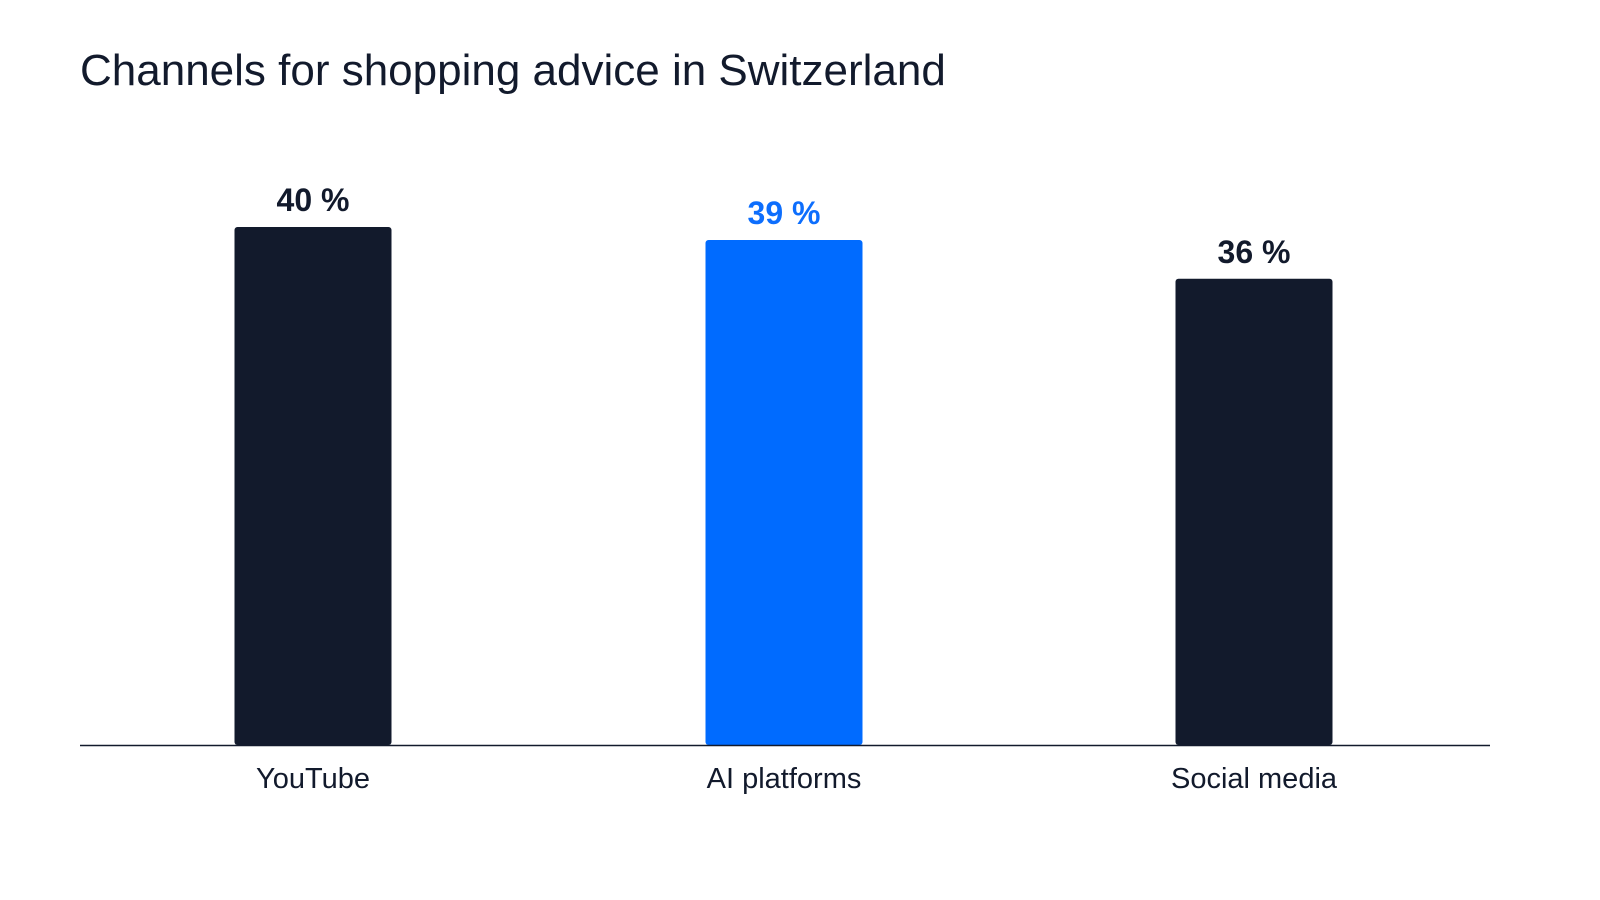 Image resolution: width=1600 pixels, height=900 pixels. I want to click on bar-social-media, so click(1254, 511).